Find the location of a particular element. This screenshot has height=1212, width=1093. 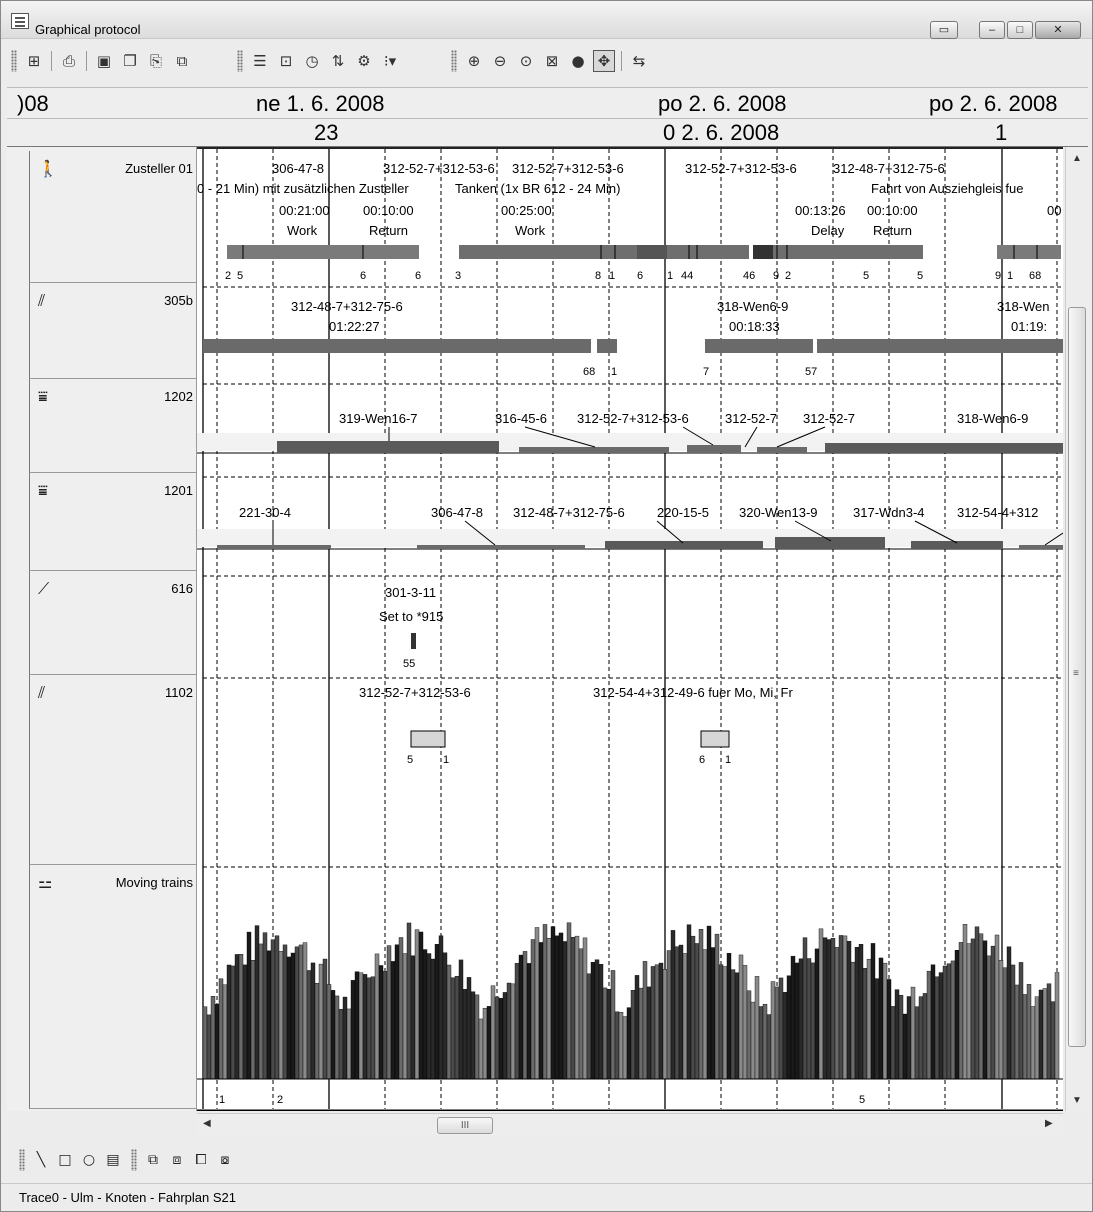

scroll-left-icon: ◀ is located at coordinates (207, 1123).